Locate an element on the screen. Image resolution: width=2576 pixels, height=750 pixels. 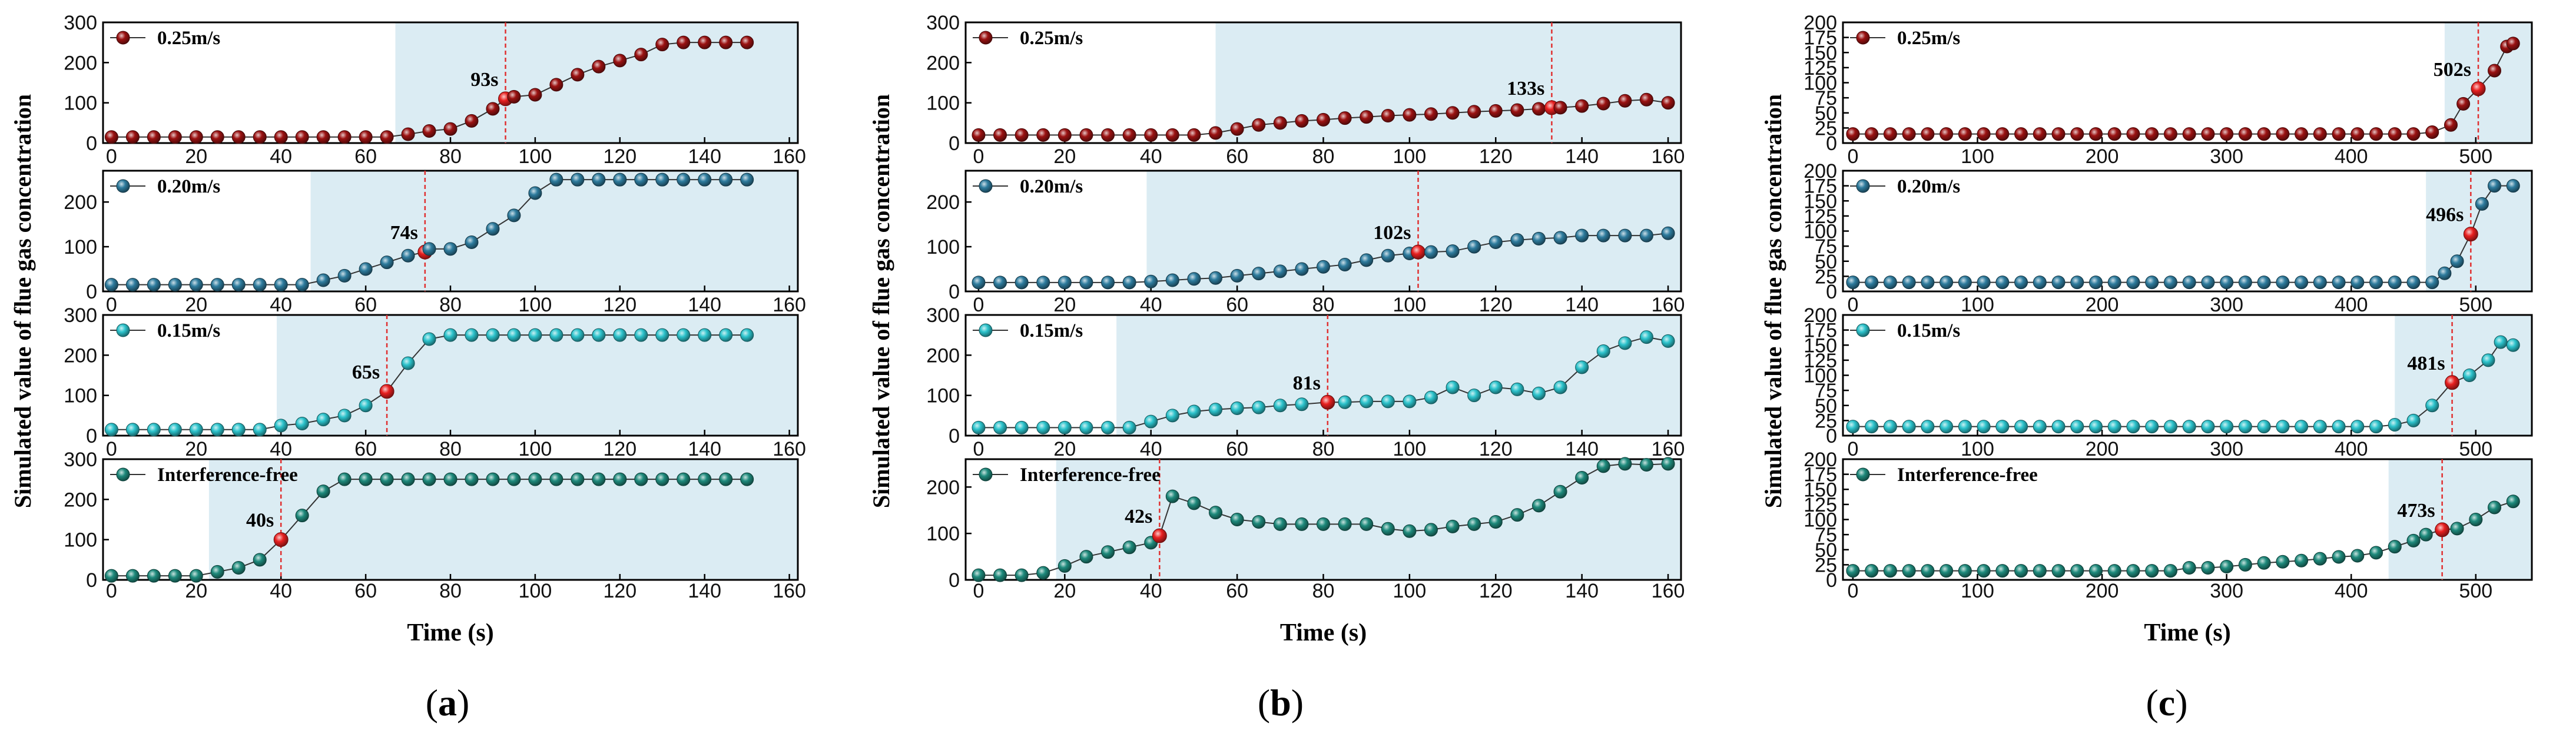
legend-label: Interference-free is located at coordinates (228, 475).